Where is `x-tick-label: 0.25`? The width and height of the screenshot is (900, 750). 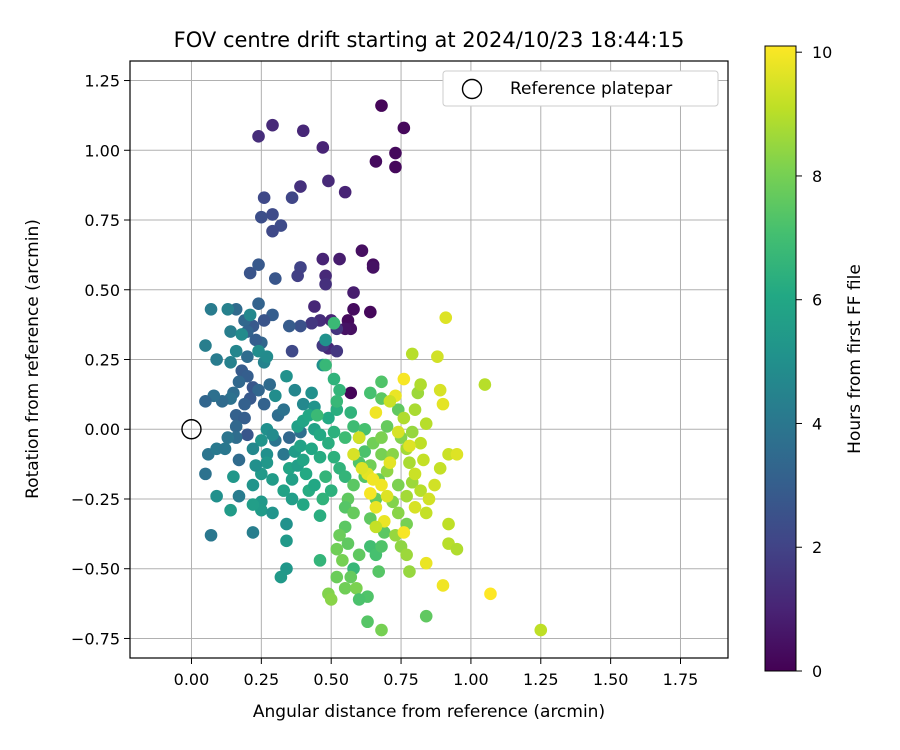
x-tick-label: 0.25 is located at coordinates (262, 679).